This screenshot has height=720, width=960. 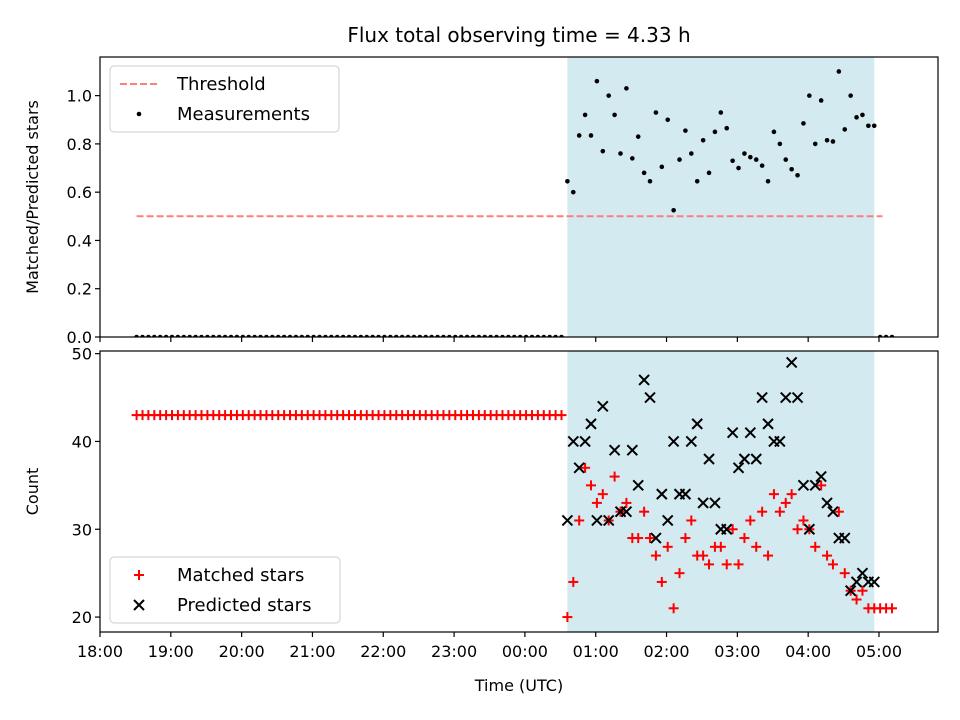 What do you see at coordinates (82, 529) in the screenshot?
I see `y-tick-label: 30` at bounding box center [82, 529].